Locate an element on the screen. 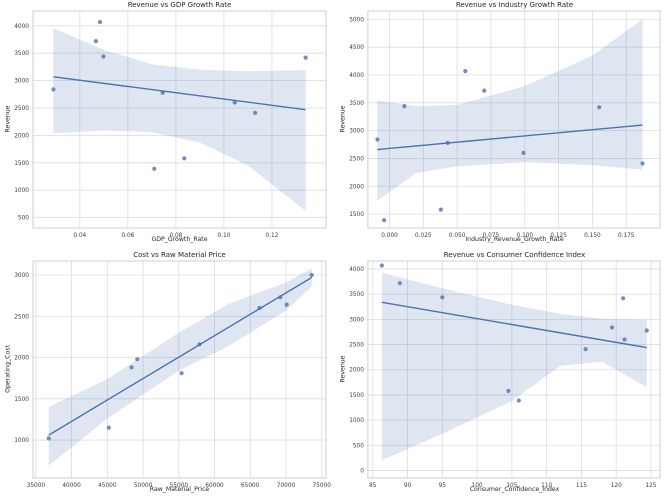 The height and width of the screenshot is (500, 669). y-tick-label: 0 is located at coordinates (362, 471).